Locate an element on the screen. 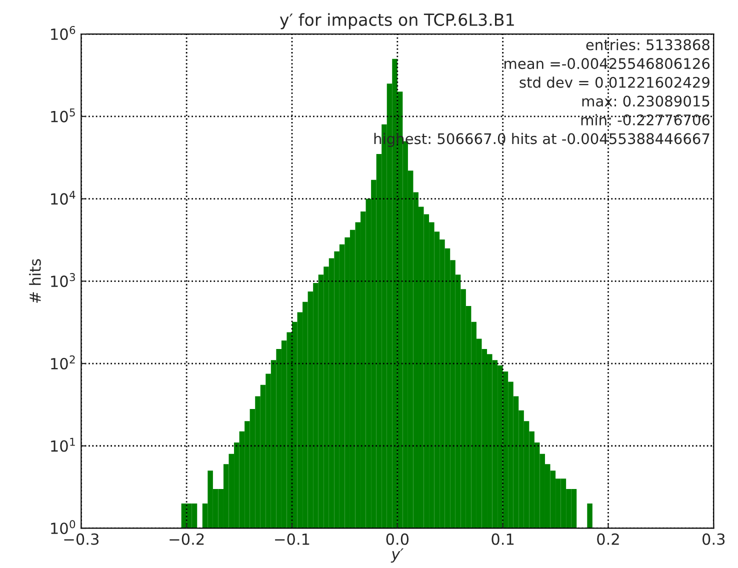 This screenshot has width=738, height=568. y-axis-title: # hits is located at coordinates (35, 281).